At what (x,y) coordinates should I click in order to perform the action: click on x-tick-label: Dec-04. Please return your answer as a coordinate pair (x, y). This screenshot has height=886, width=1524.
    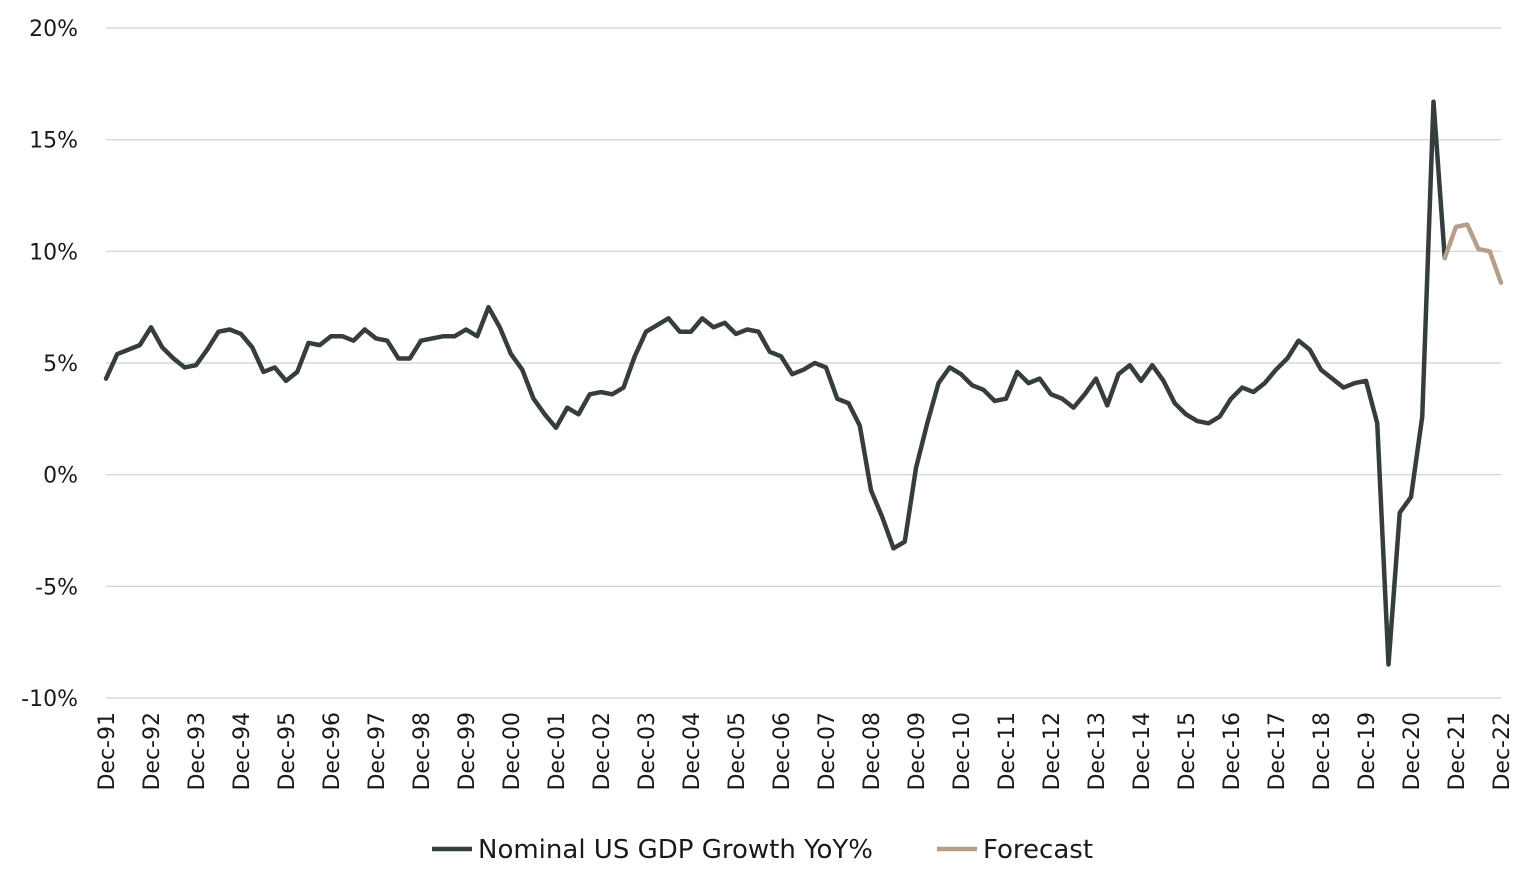
    Looking at the image, I should click on (692, 751).